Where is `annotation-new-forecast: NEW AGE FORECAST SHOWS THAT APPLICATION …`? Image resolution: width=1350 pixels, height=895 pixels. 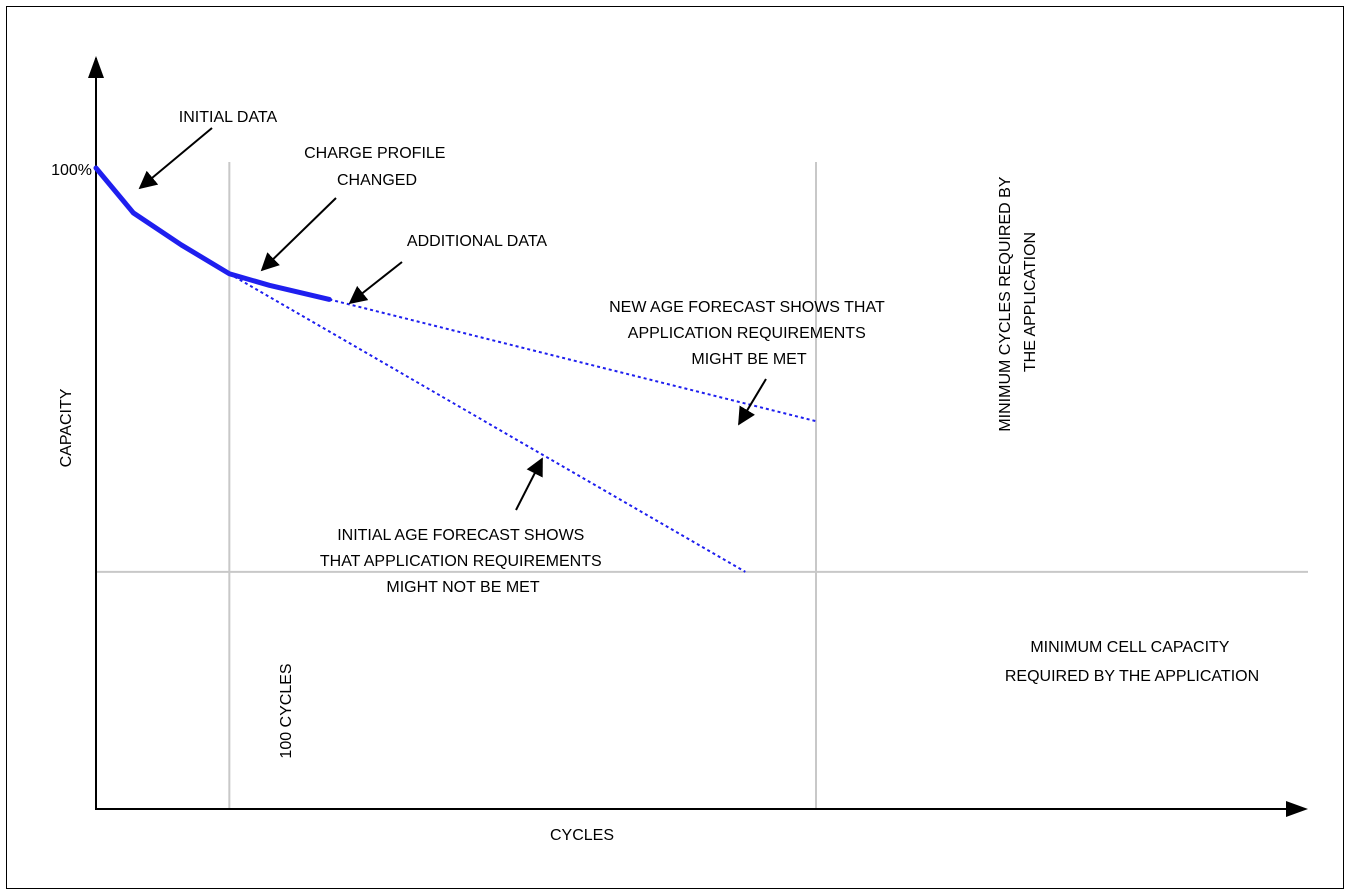
annotation-new-forecast: NEW AGE FORECAST SHOWS THAT APPLICATION … is located at coordinates (749, 333).